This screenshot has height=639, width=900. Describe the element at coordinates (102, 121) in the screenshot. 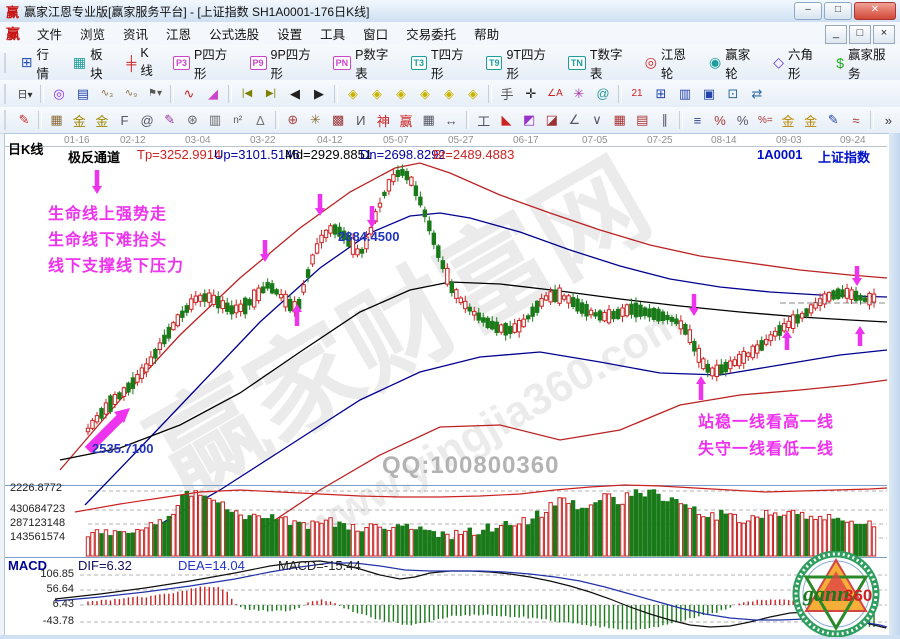

I see `gold-grid-tool-2: 金` at that location.